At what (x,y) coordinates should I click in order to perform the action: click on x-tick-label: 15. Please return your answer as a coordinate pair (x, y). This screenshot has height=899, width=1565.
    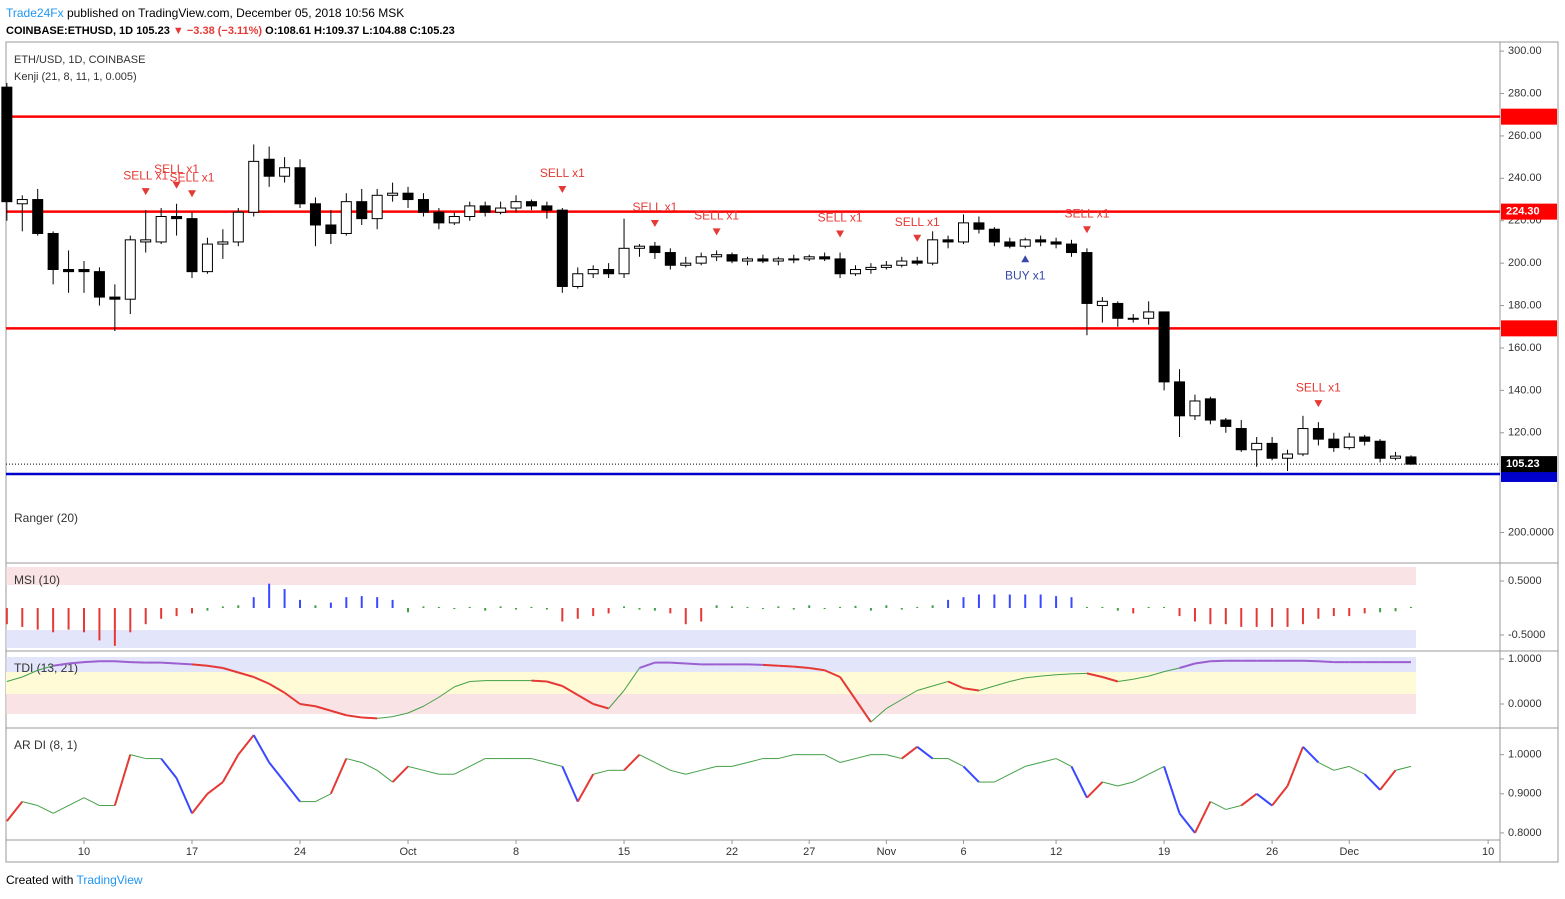
    Looking at the image, I should click on (624, 852).